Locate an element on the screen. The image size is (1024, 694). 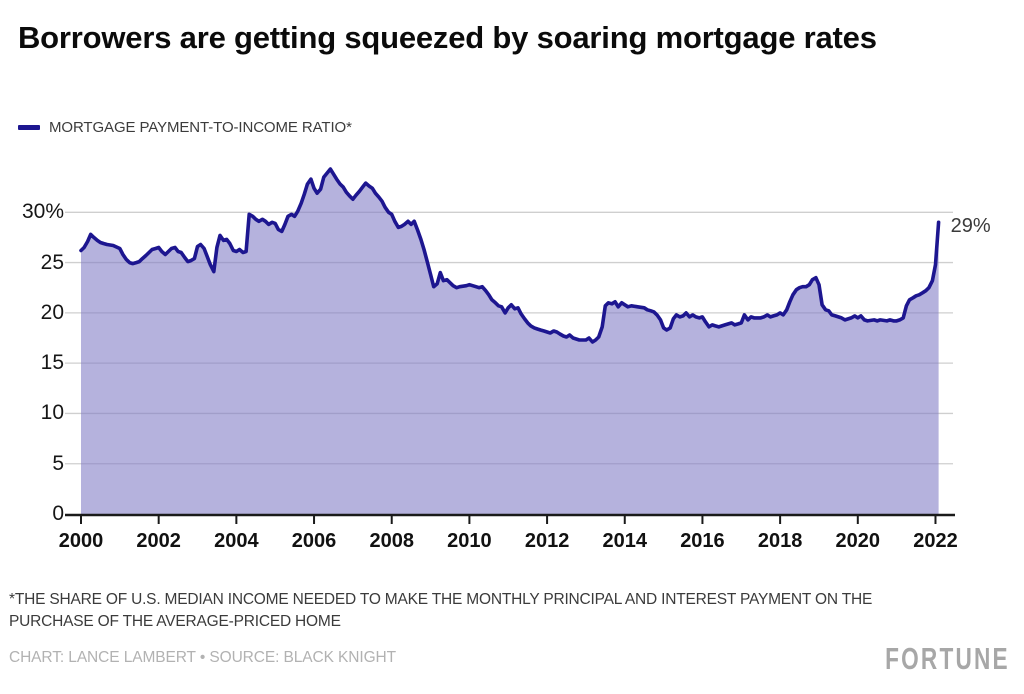
x-tick-label: 2014 is located at coordinates (625, 541).